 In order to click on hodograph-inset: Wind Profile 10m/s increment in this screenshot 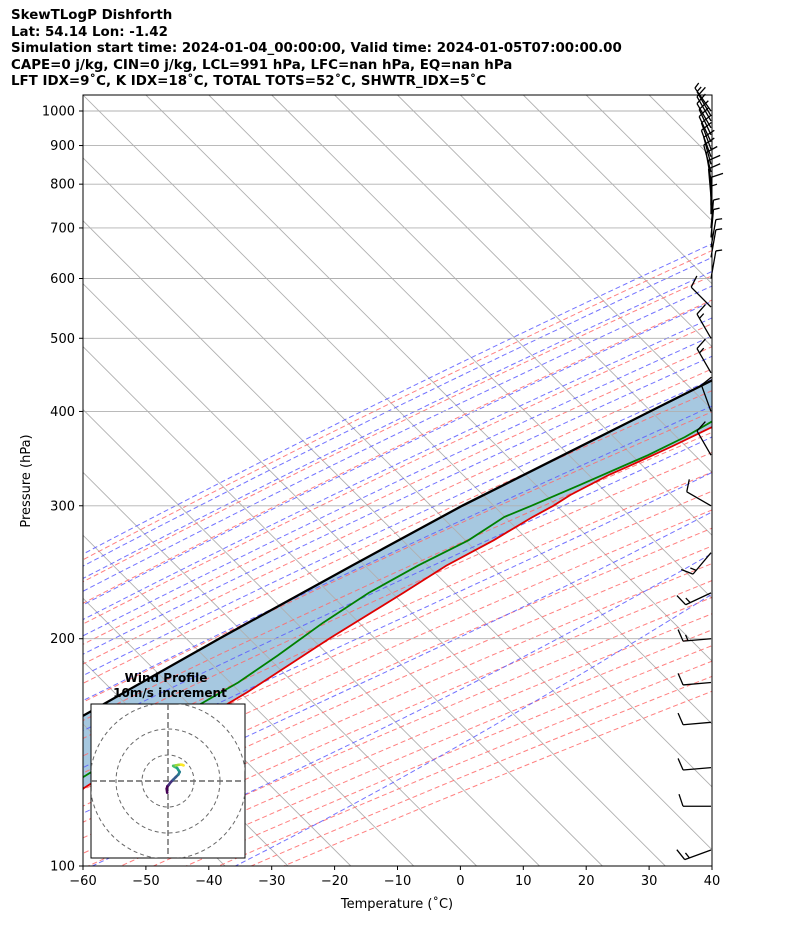, I will do `click(168, 765)`.